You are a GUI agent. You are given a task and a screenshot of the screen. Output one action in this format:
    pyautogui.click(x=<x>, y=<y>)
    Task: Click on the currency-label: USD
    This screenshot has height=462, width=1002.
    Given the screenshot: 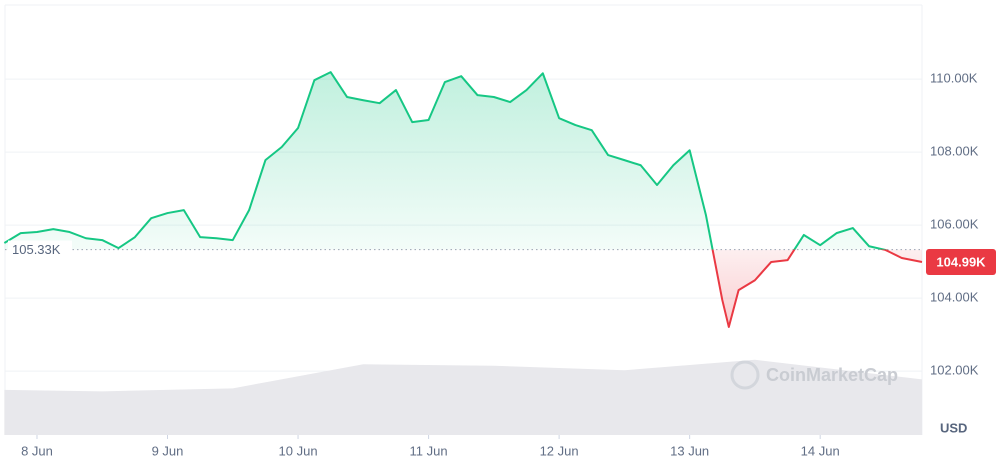 What is the action you would take?
    pyautogui.click(x=953, y=427)
    